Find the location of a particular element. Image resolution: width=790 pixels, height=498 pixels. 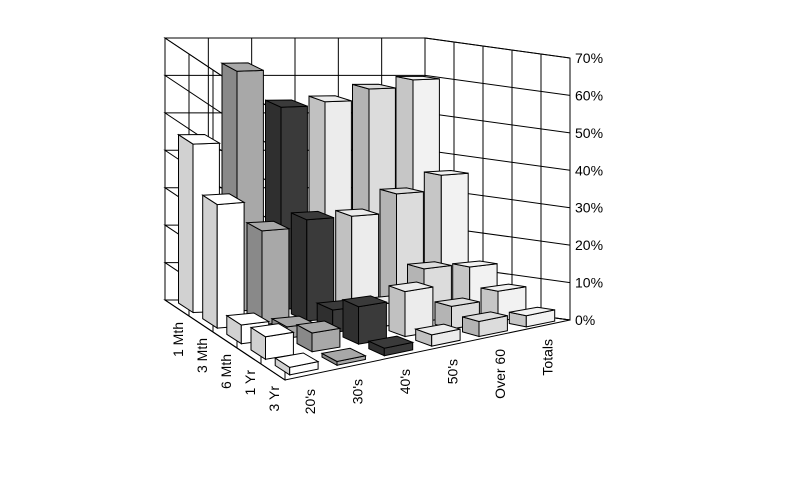

depth-label: 3 Yr is located at coordinates (274, 399).